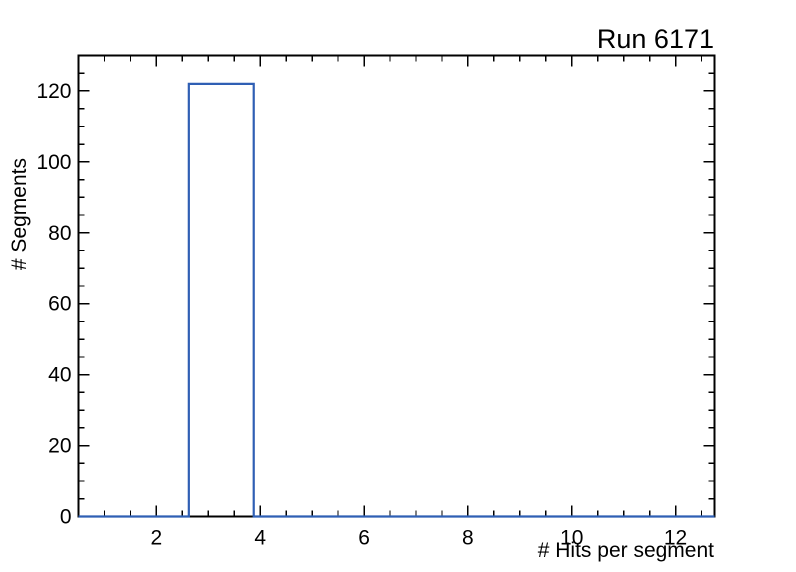 This screenshot has width=796, height=572. What do you see at coordinates (59, 233) in the screenshot?
I see `y-tick-label: 80` at bounding box center [59, 233].